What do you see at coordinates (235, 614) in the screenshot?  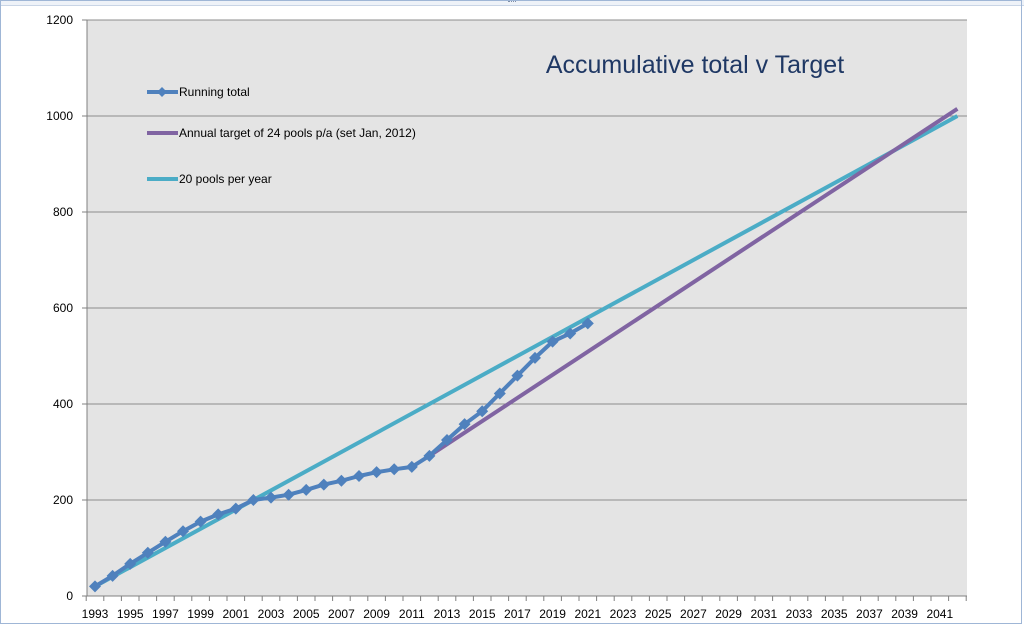 I see `x-tick-label: 2001` at bounding box center [235, 614].